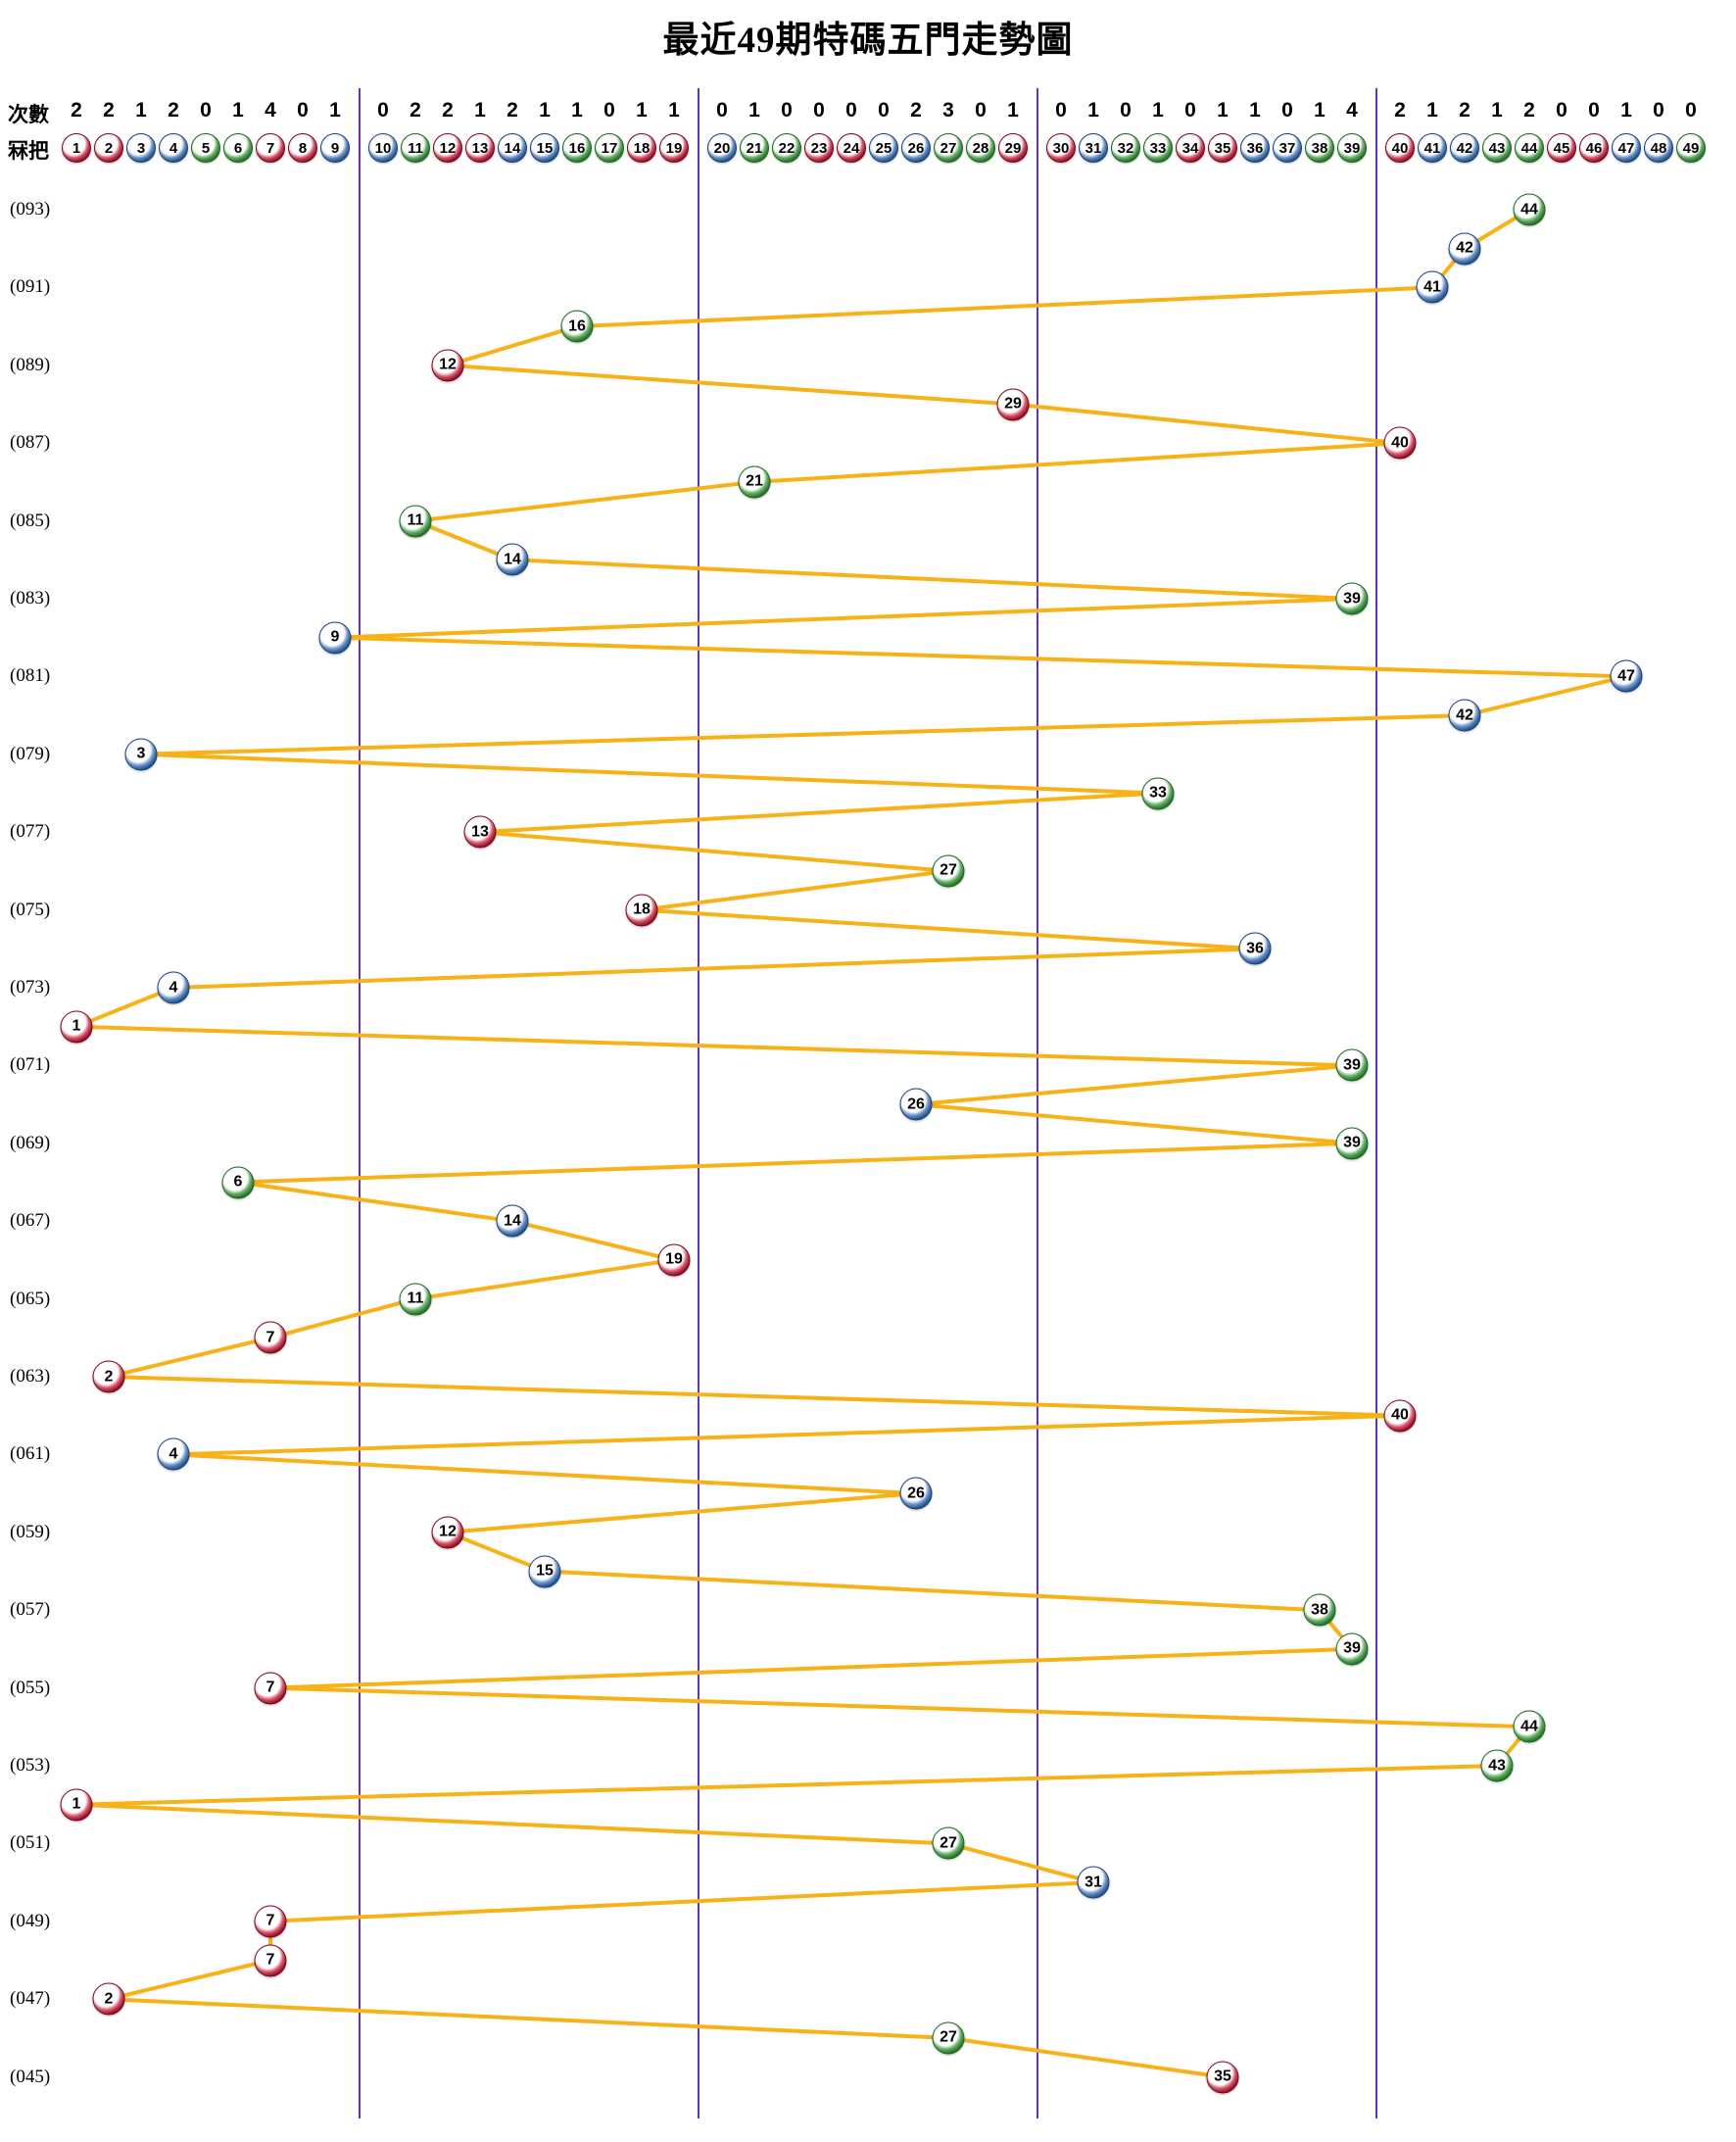 This screenshot has width=1736, height=2142. Describe the element at coordinates (884, 110) in the screenshot. I see `count-value-25: 0` at that location.